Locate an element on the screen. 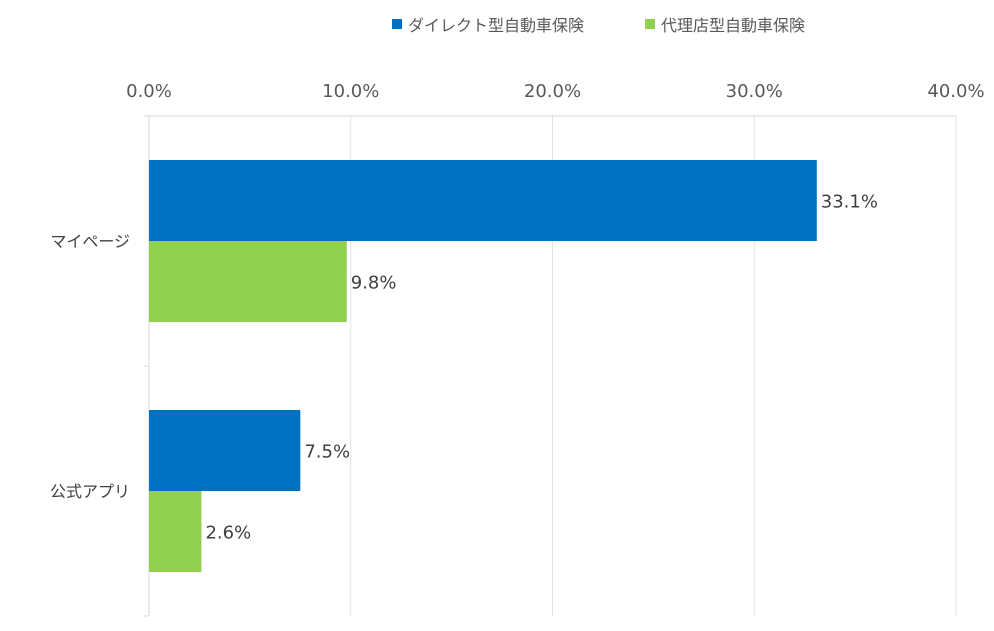 The height and width of the screenshot is (631, 994). x-tick-label-4: 40.0% is located at coordinates (955, 91).